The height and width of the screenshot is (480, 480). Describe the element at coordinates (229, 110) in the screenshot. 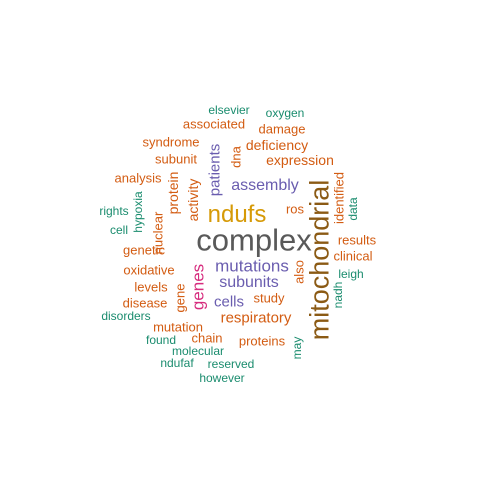

I see `word-elsevier: elsevier` at that location.